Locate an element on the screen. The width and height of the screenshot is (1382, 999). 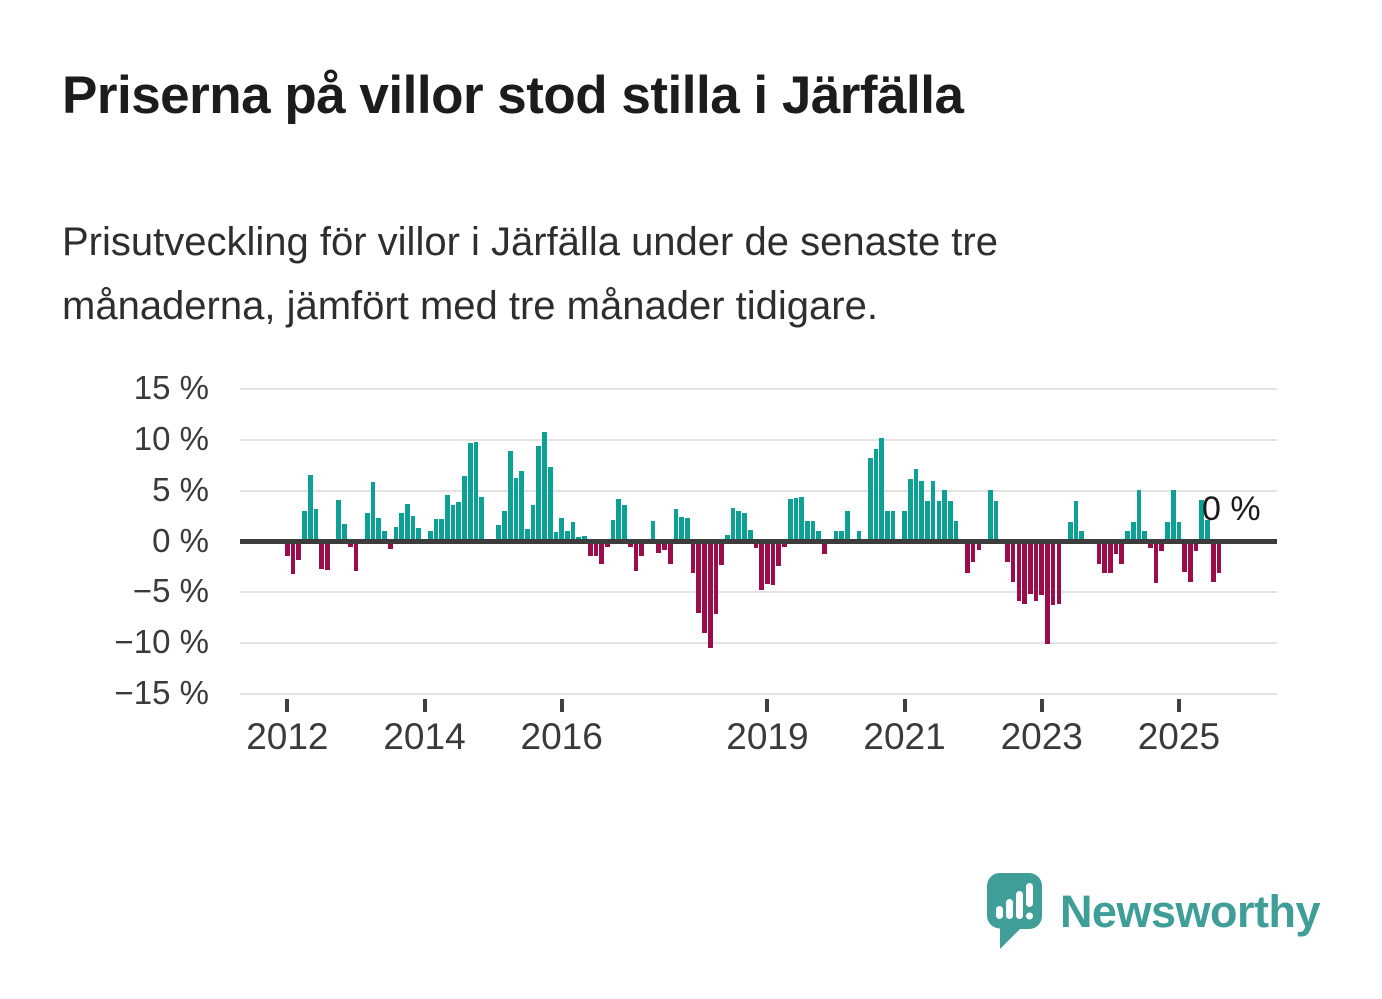
x-axis-year-label: 2021 is located at coordinates (904, 736).